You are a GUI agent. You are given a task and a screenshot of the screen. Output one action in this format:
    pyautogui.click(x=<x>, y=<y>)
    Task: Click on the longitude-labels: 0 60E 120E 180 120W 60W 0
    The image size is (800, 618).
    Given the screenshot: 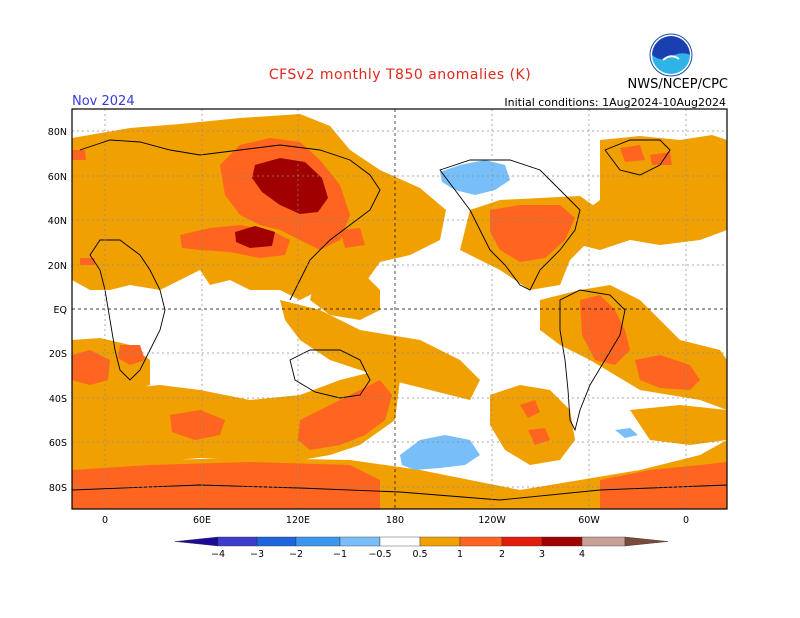 What is the action you would take?
    pyautogui.click(x=395, y=520)
    